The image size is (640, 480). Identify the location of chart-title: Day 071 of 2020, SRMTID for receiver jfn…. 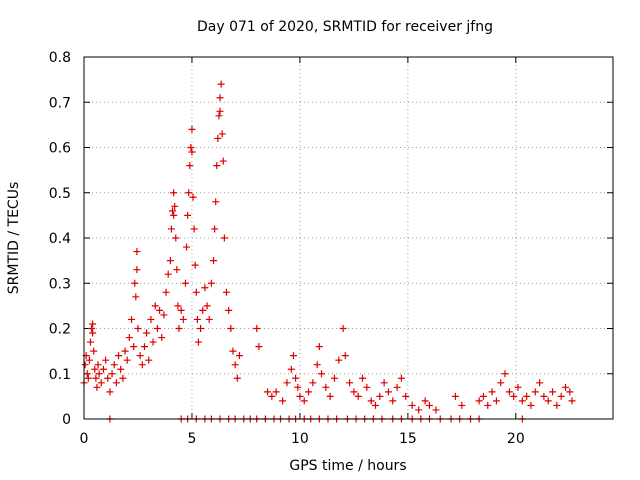
(345, 27).